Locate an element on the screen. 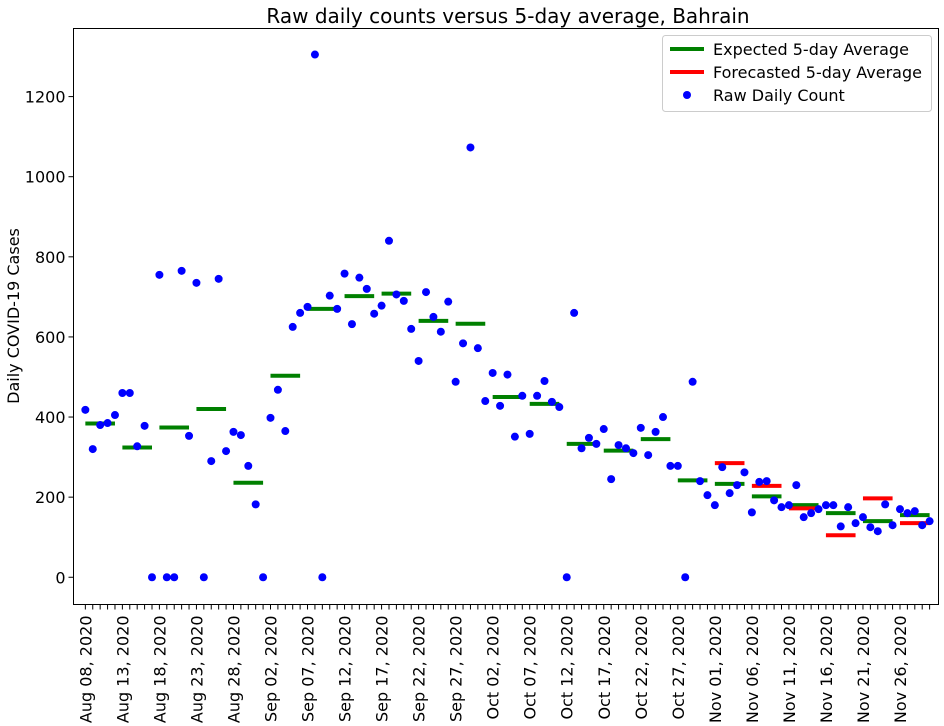  legend-label-raw: Raw Daily Count is located at coordinates (779, 95).